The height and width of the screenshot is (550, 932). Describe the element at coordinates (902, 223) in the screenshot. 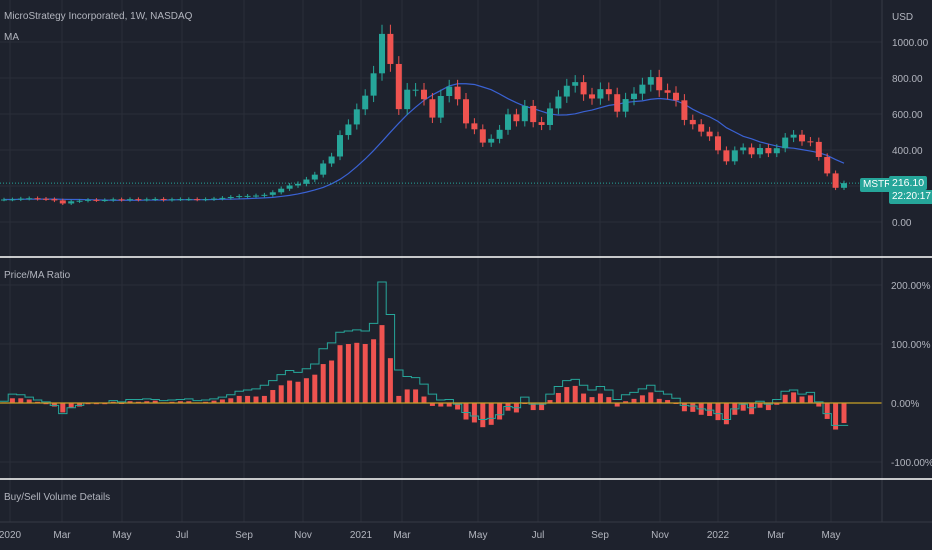

I see `price-axis-label: 0.00` at that location.